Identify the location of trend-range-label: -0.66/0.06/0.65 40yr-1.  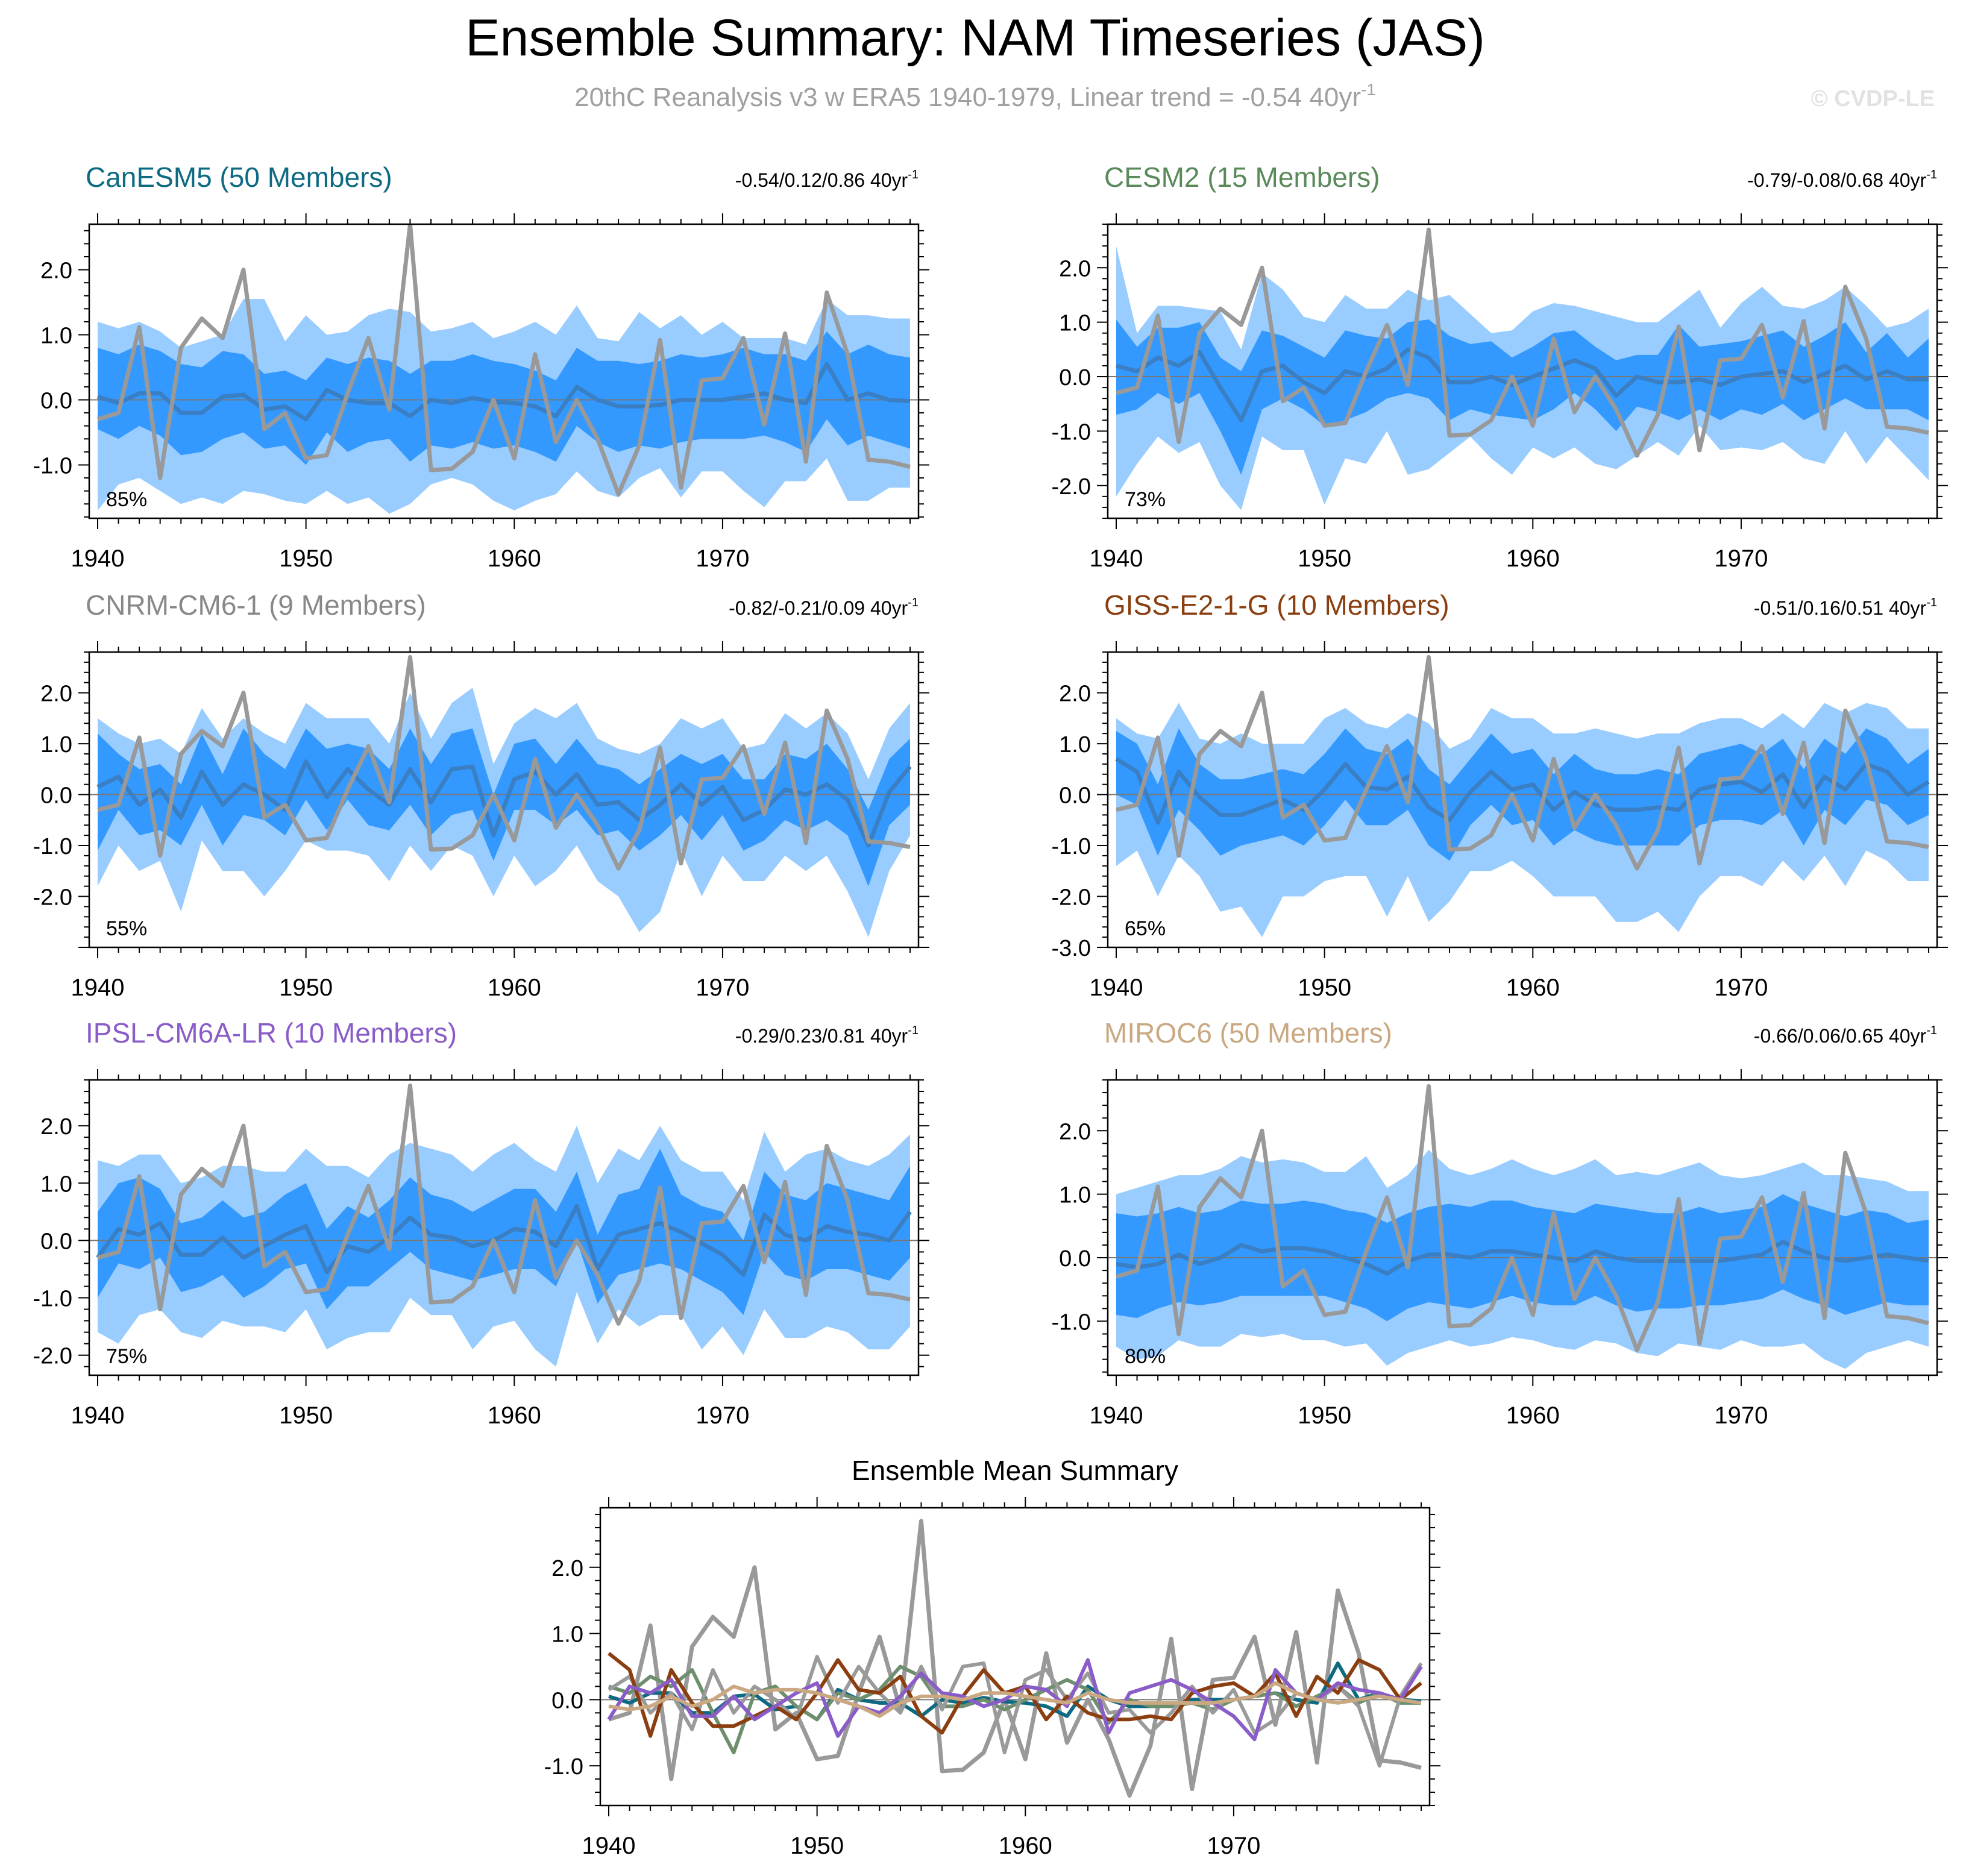
(1845, 1035).